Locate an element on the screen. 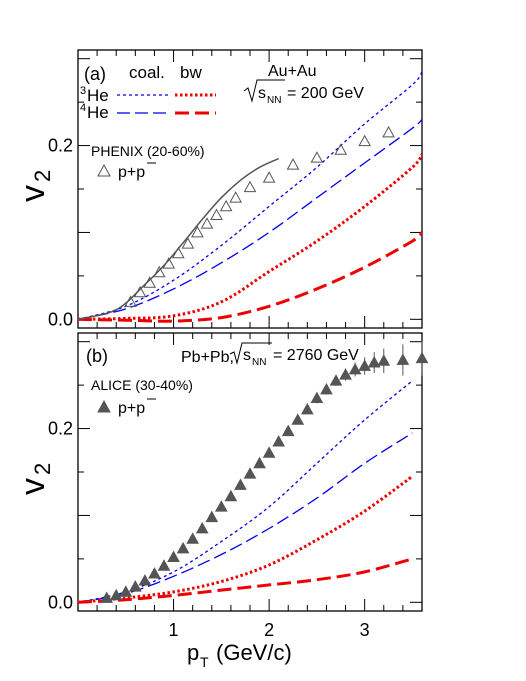  panel-a-ylabel: v 2 is located at coordinates (34, 186).